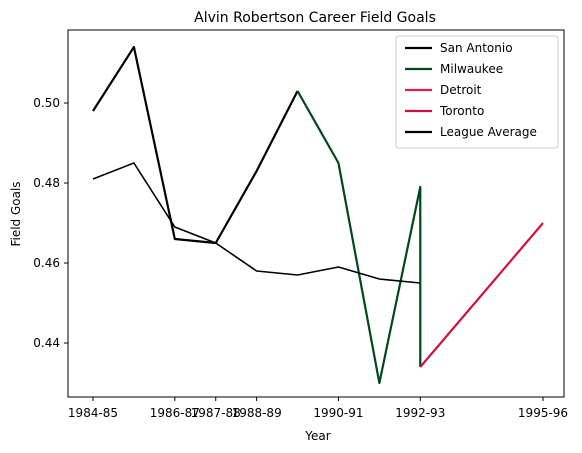  What do you see at coordinates (543, 413) in the screenshot?
I see `x-tick-label: 1995-96` at bounding box center [543, 413].